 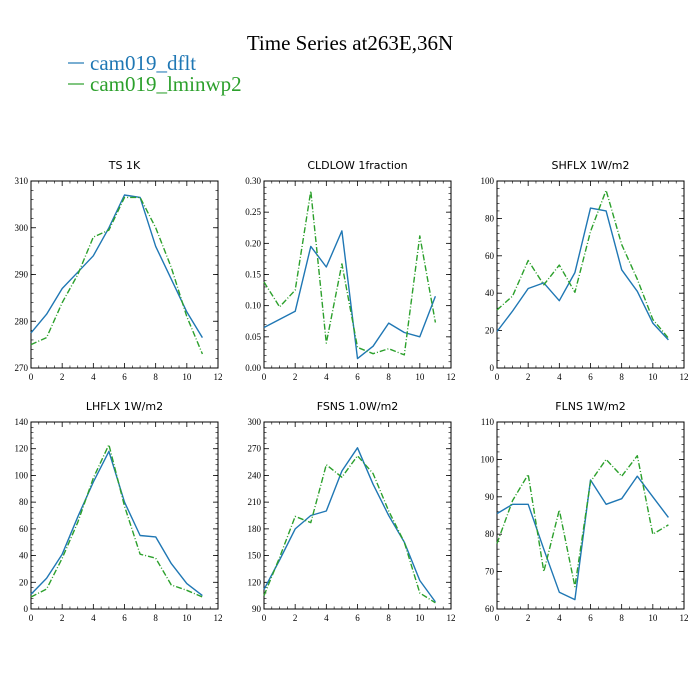 I want to click on panel-3: SHFLX 1W/m2 0 2 4 6 8 10 12 0 20 40 60 80 100, so click(x=585, y=270).